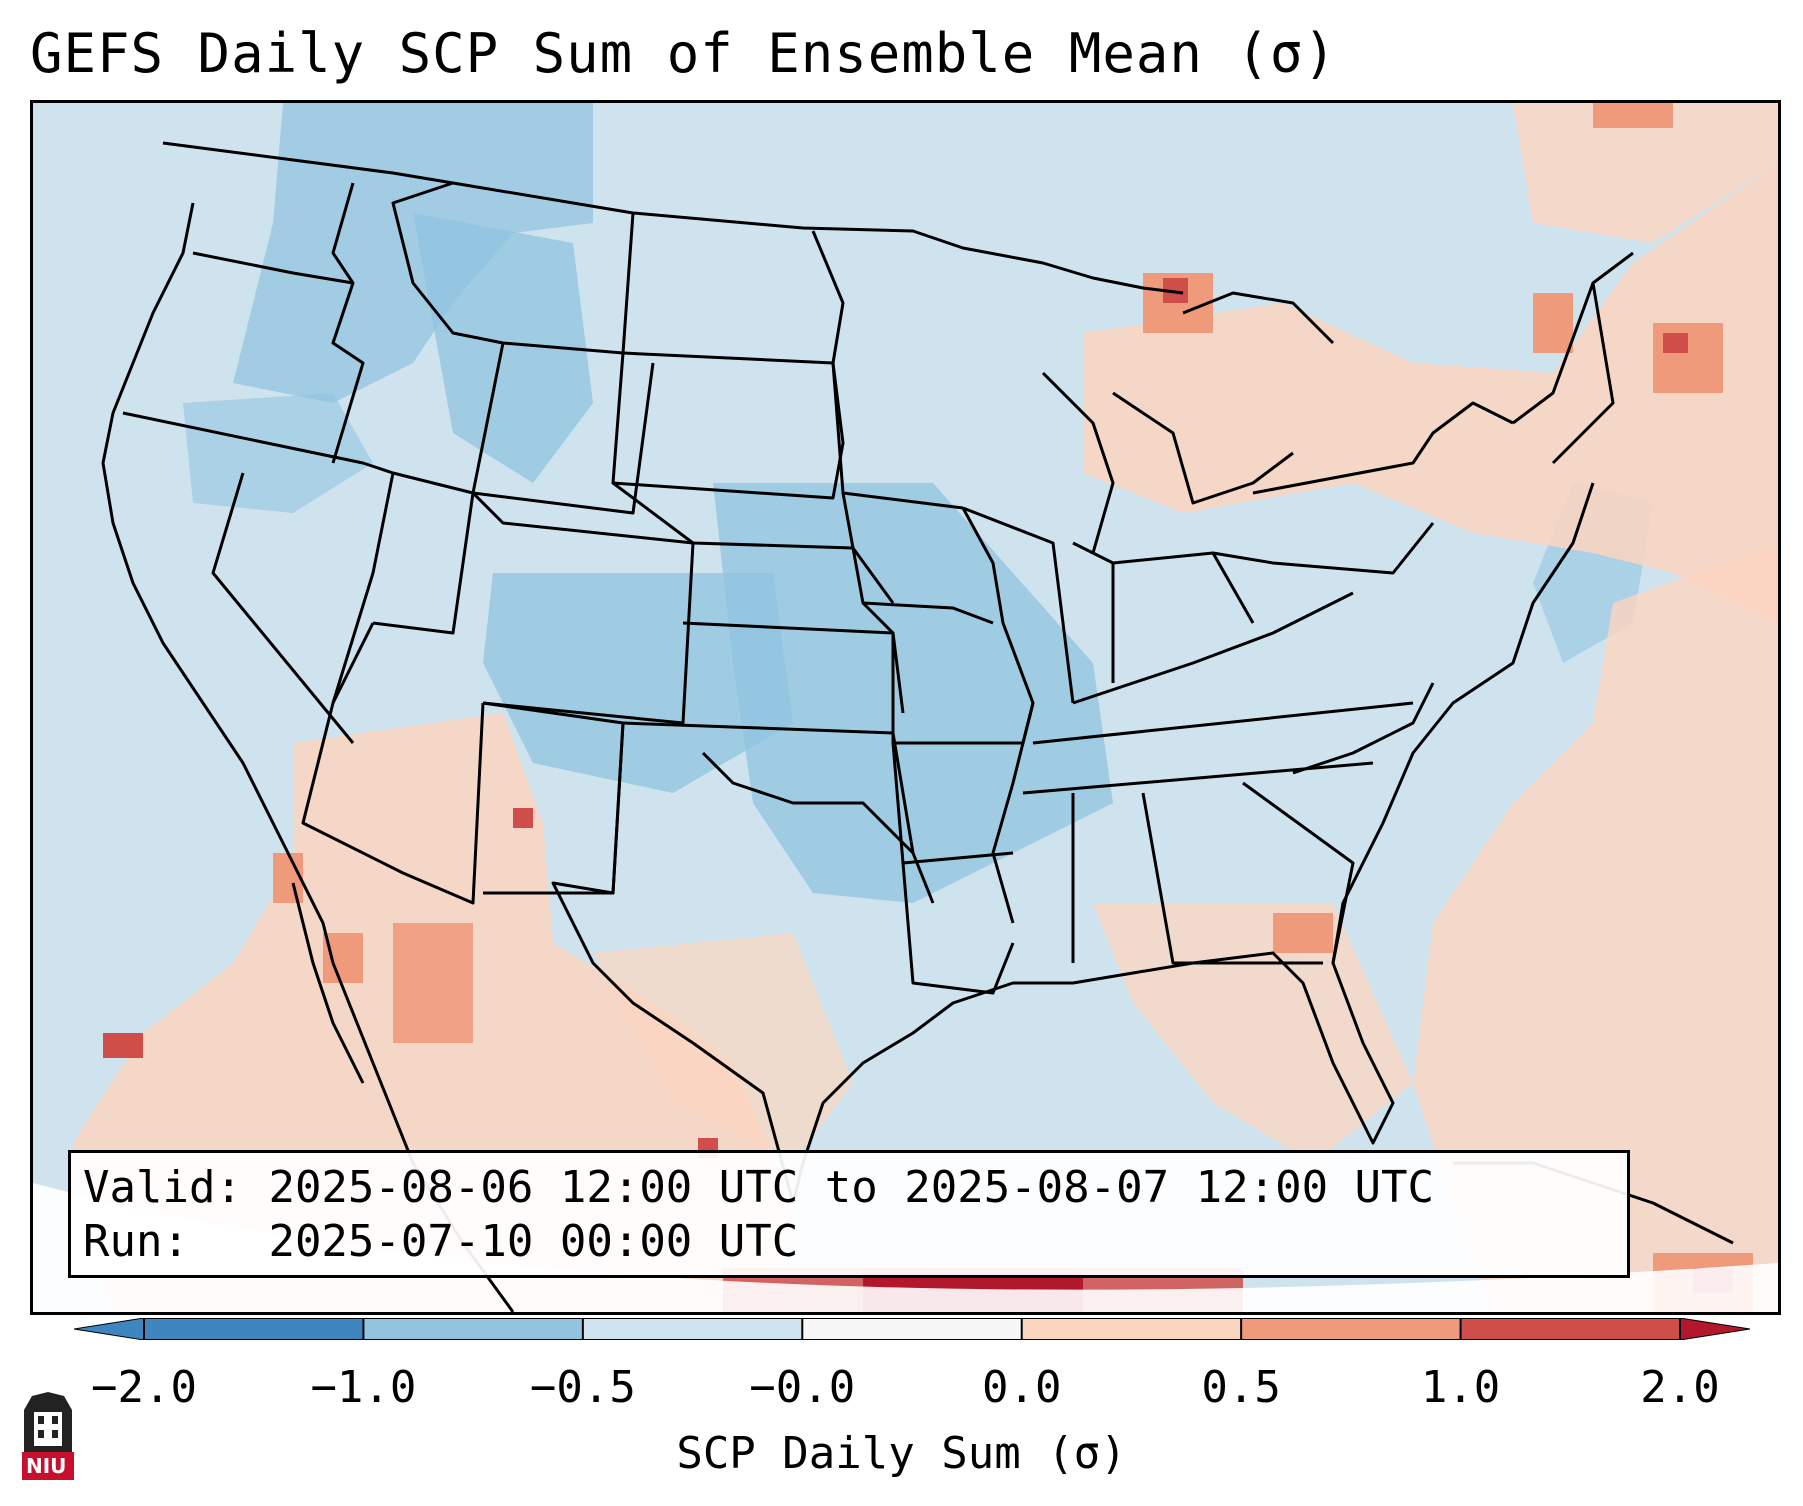 The image size is (1803, 1506). I want to click on map-title: GEFS Daily SCP Sum of Ensemble Mean (σ), so click(683, 53).